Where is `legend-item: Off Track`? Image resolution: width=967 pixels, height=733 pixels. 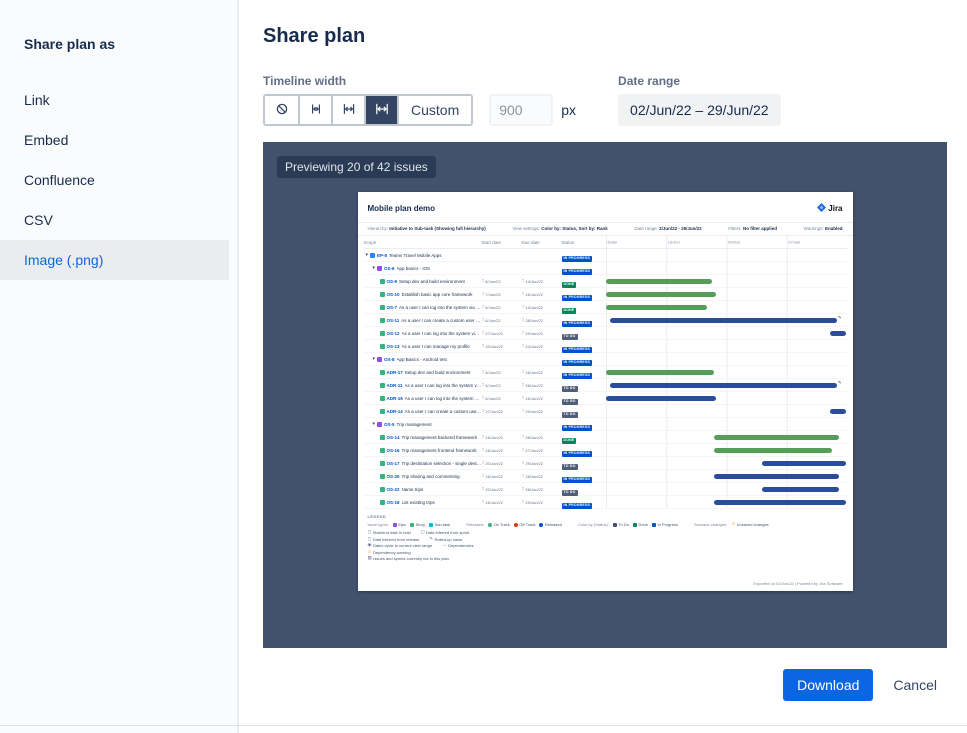
legend-item: Off Track is located at coordinates (524, 524).